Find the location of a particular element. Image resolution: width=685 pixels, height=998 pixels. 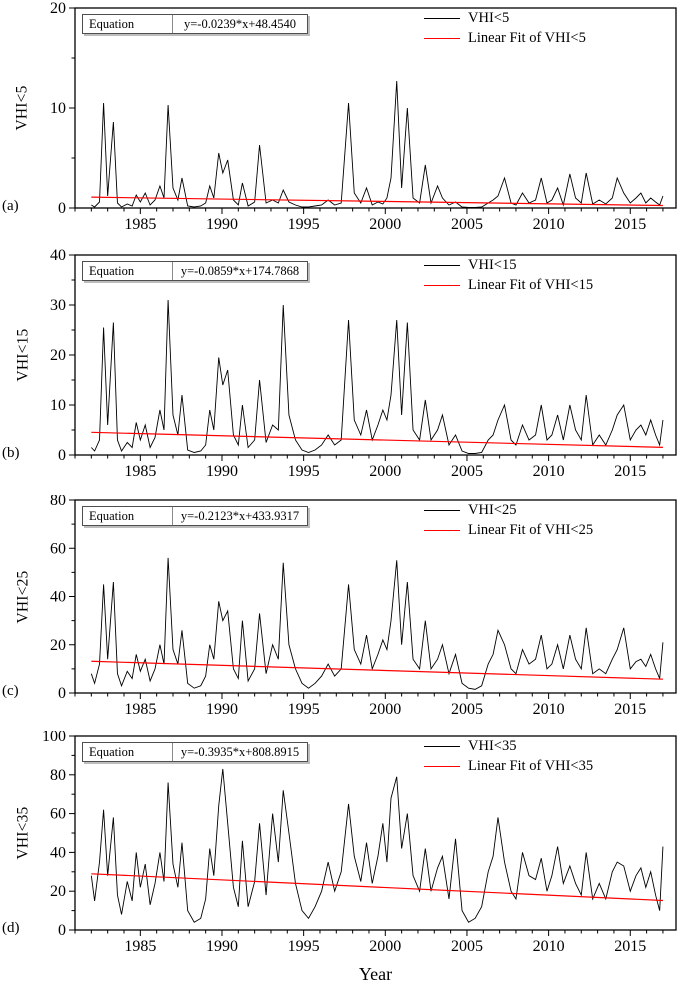

legend-row-series-a: VHI<5 is located at coordinates (505, 19).